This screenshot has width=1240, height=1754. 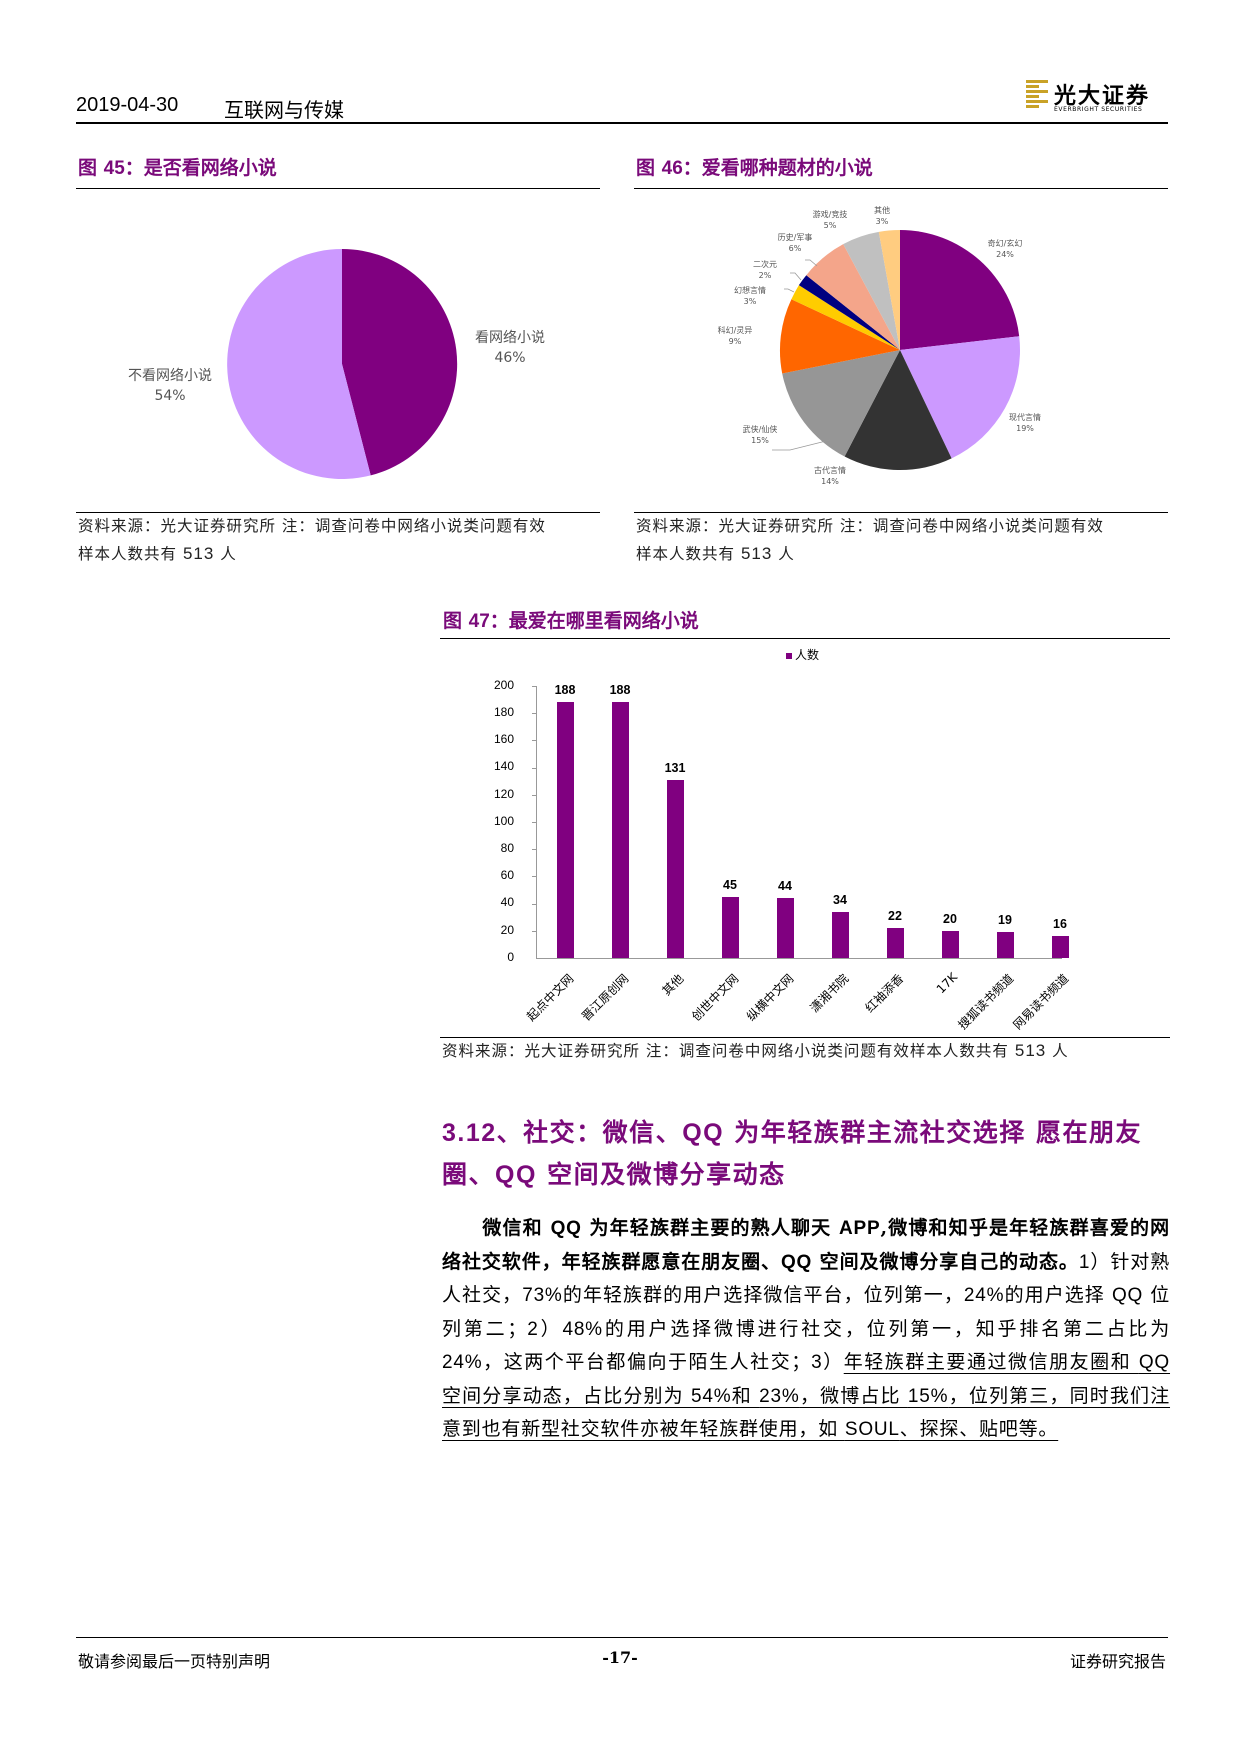 What do you see at coordinates (565, 830) in the screenshot?
I see `bar-qidian` at bounding box center [565, 830].